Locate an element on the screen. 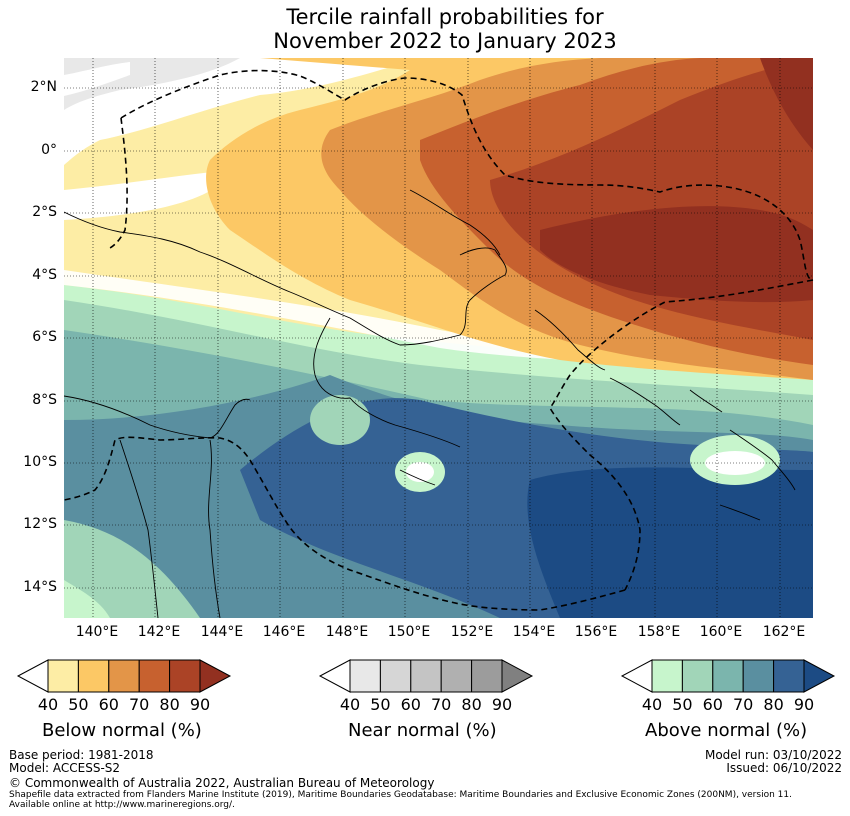 This screenshot has height=816, width=850. below-normal-title: Below normal (%) is located at coordinates (122, 730).